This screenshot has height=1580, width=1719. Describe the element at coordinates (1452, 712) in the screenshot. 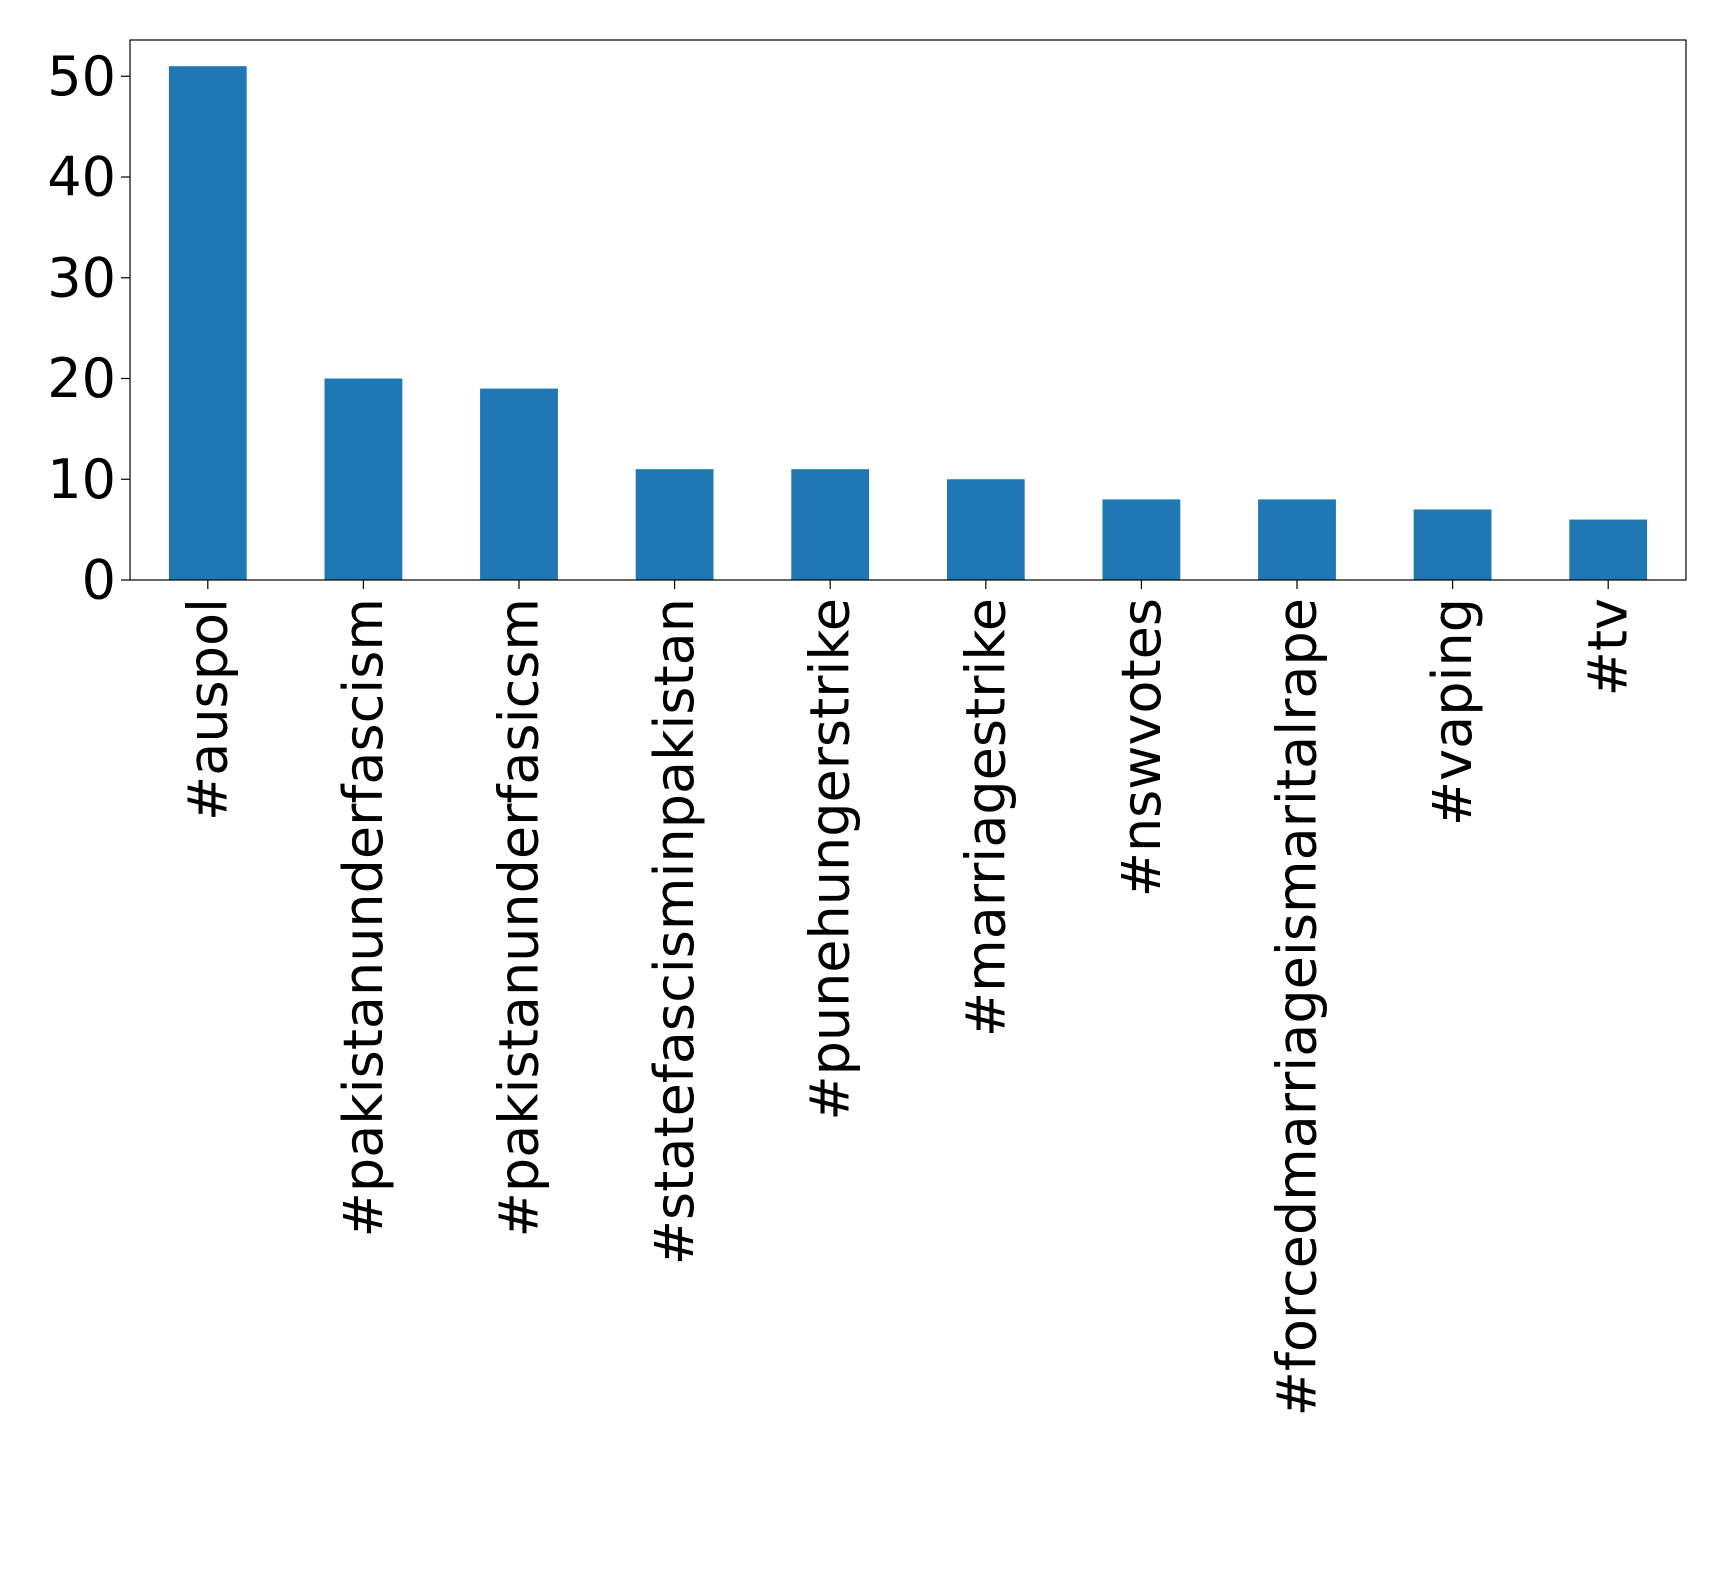

I see `x-tick-label-8: #vaping` at that location.